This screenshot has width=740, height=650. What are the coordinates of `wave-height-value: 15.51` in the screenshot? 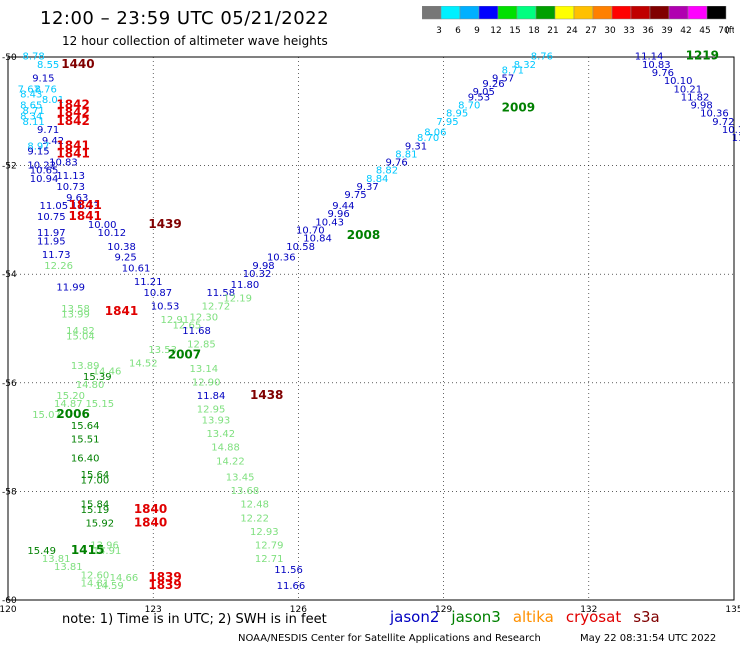 It's located at (85, 440).